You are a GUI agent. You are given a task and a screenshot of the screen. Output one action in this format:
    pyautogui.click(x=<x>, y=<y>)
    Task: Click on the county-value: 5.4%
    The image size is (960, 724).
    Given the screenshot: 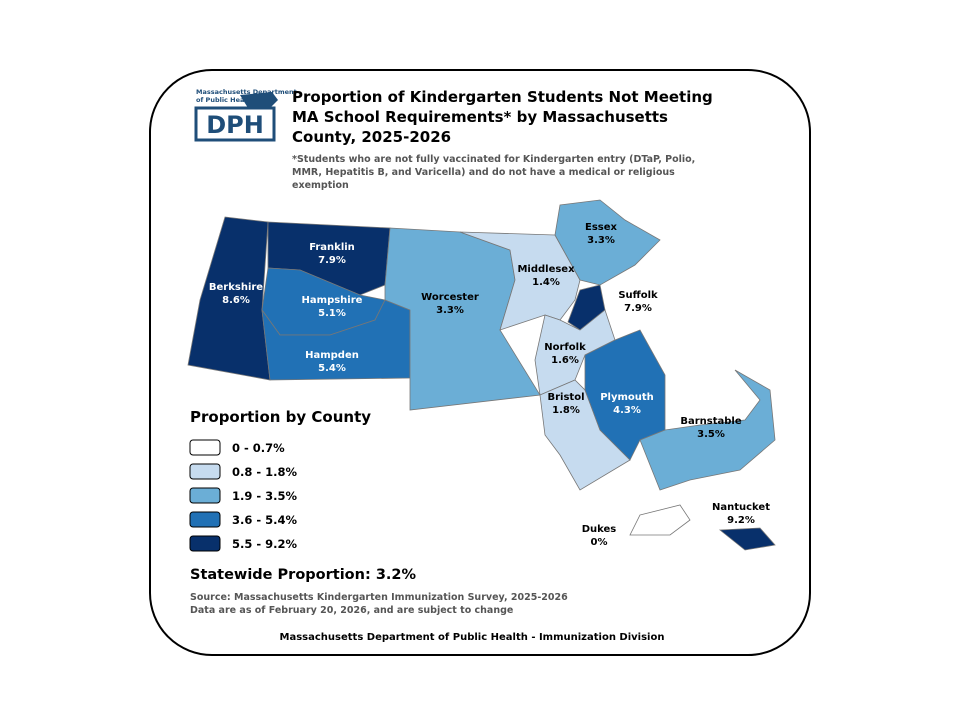 What is the action you would take?
    pyautogui.click(x=332, y=368)
    